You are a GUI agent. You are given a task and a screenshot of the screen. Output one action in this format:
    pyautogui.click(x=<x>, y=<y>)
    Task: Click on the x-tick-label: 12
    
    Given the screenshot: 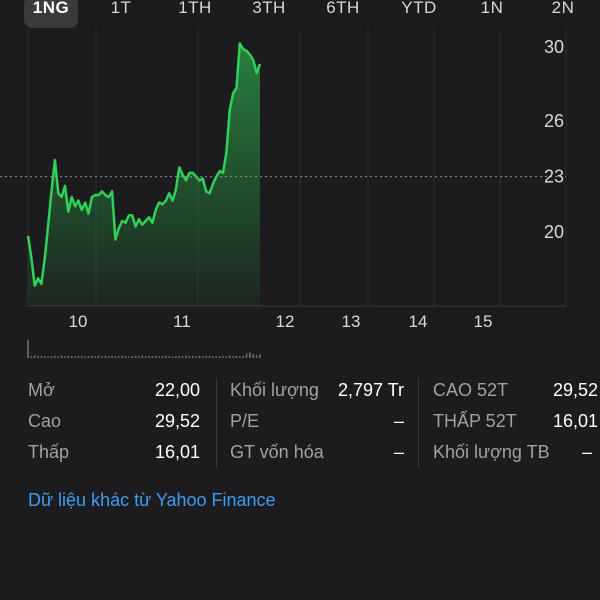 What is the action you would take?
    pyautogui.click(x=285, y=321)
    